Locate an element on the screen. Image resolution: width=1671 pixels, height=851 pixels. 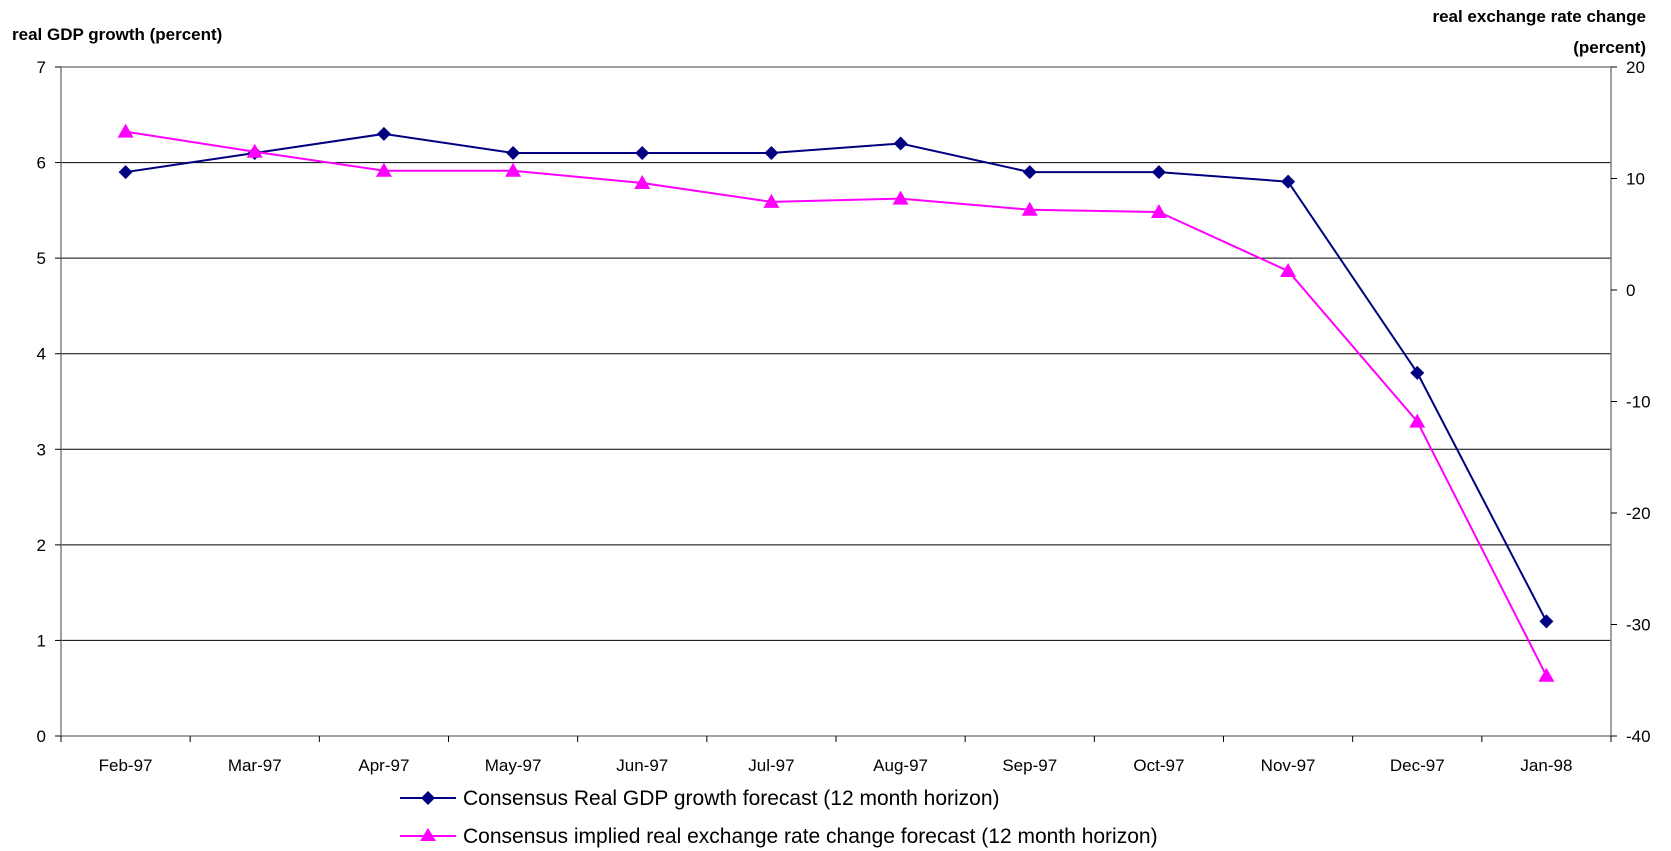
y-right-tick-label: 20 is located at coordinates (1635, 67).